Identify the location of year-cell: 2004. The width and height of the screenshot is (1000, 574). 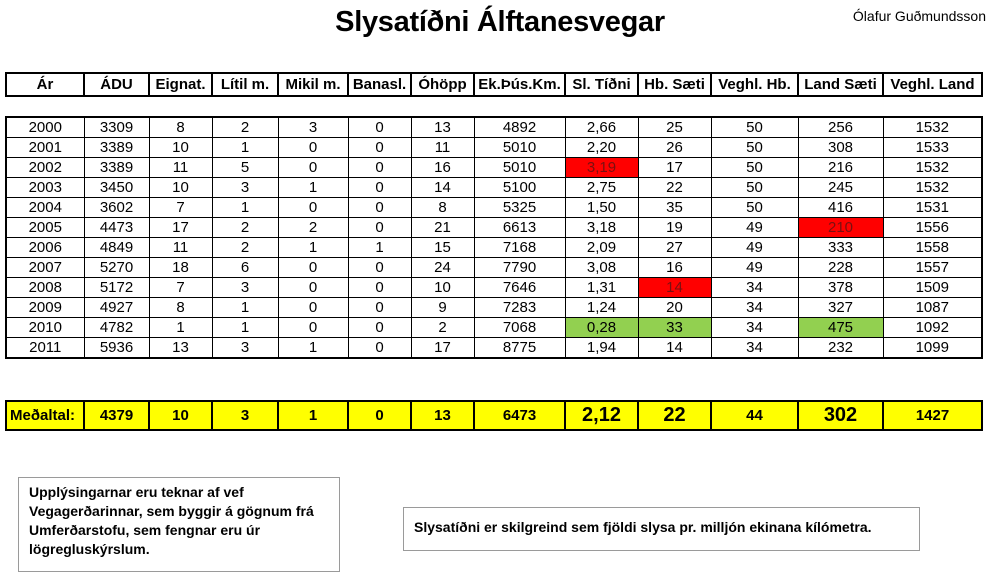
(45, 207).